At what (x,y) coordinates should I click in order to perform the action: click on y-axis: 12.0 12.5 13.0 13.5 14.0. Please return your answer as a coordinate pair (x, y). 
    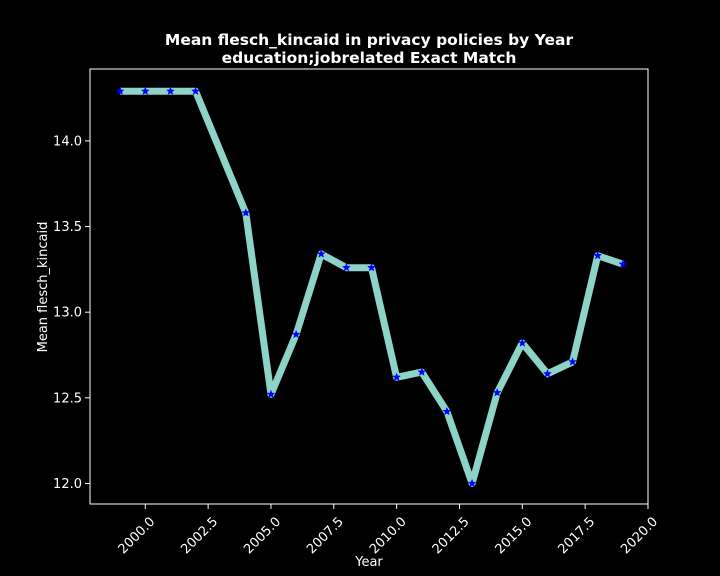
    Looking at the image, I should click on (71, 313).